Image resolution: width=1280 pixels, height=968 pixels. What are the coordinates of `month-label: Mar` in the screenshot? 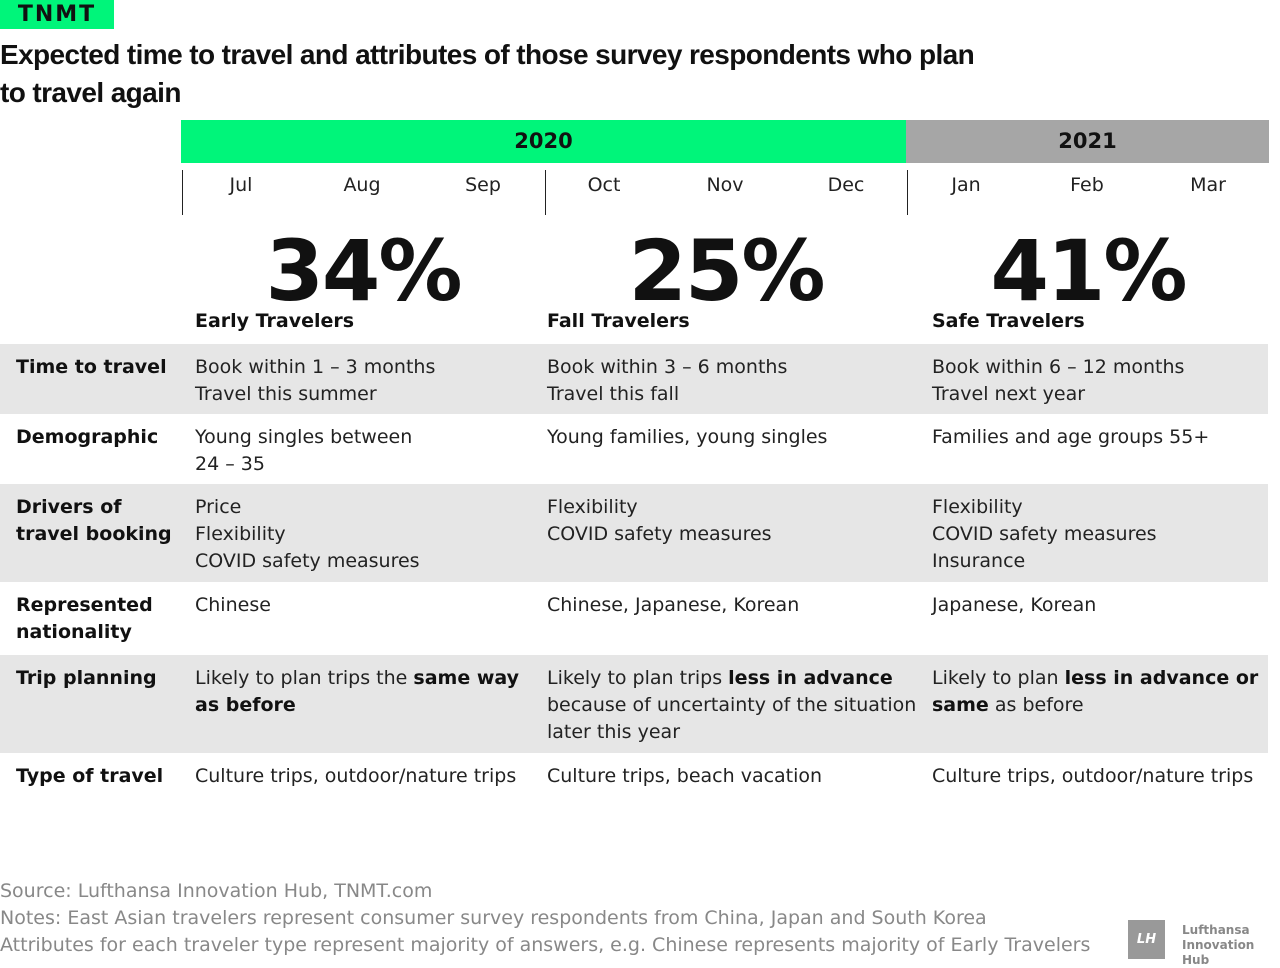 It's located at (1208, 185).